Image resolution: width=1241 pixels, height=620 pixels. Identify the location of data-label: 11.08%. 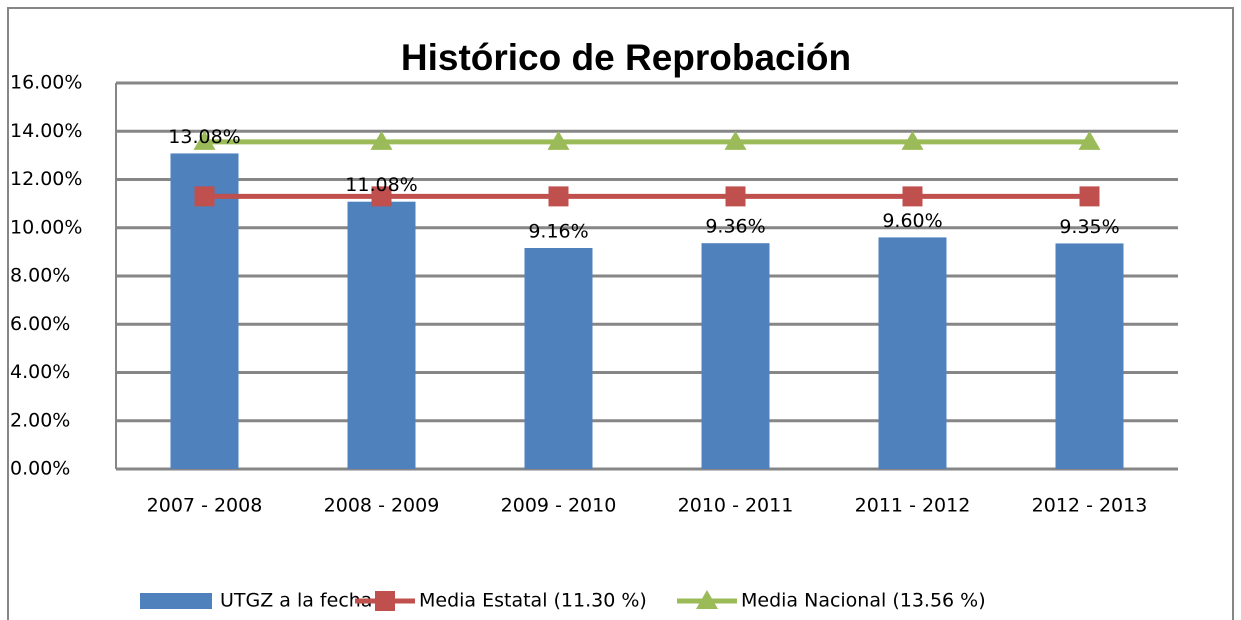
(381, 185).